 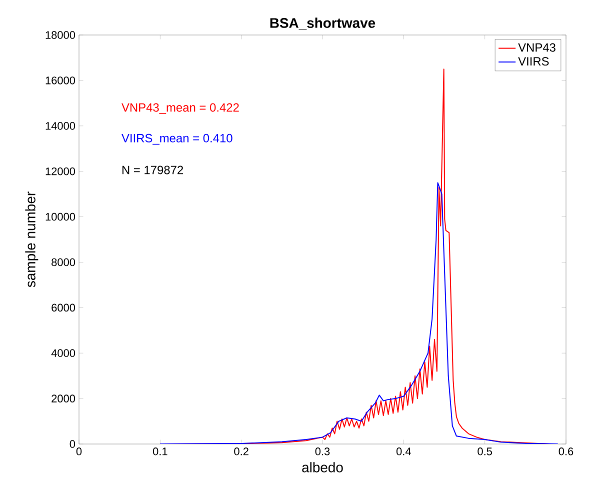 What do you see at coordinates (61, 171) in the screenshot?
I see `y-tick-label: 12000` at bounding box center [61, 171].